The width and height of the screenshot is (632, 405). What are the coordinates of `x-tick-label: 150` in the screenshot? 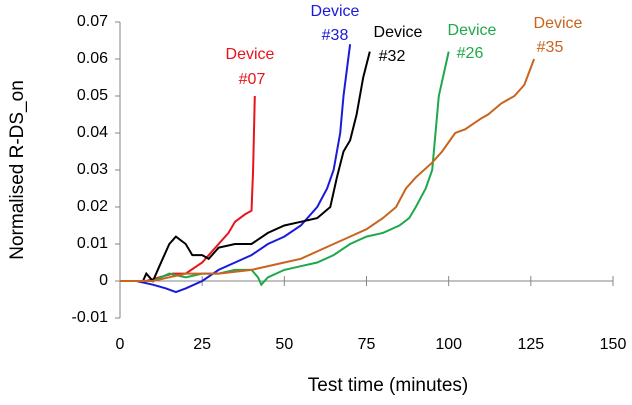 It's located at (613, 344).